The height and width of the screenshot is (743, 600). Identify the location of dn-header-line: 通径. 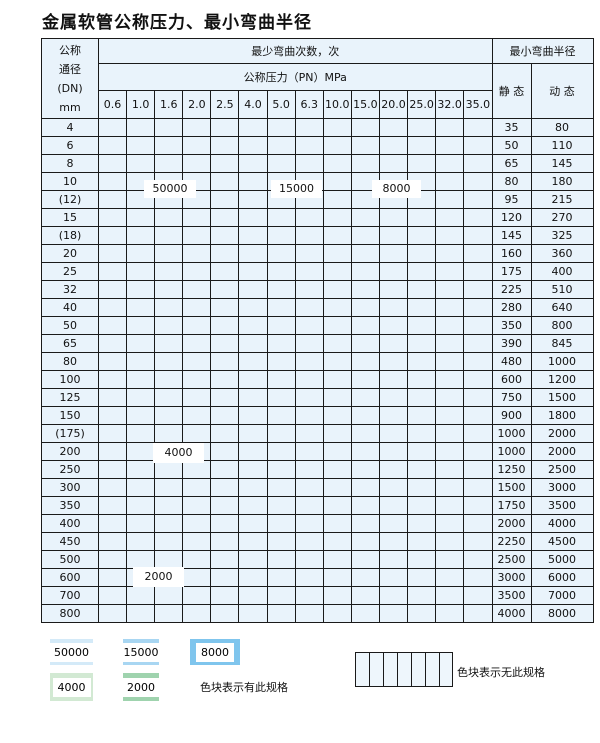
(70, 69).